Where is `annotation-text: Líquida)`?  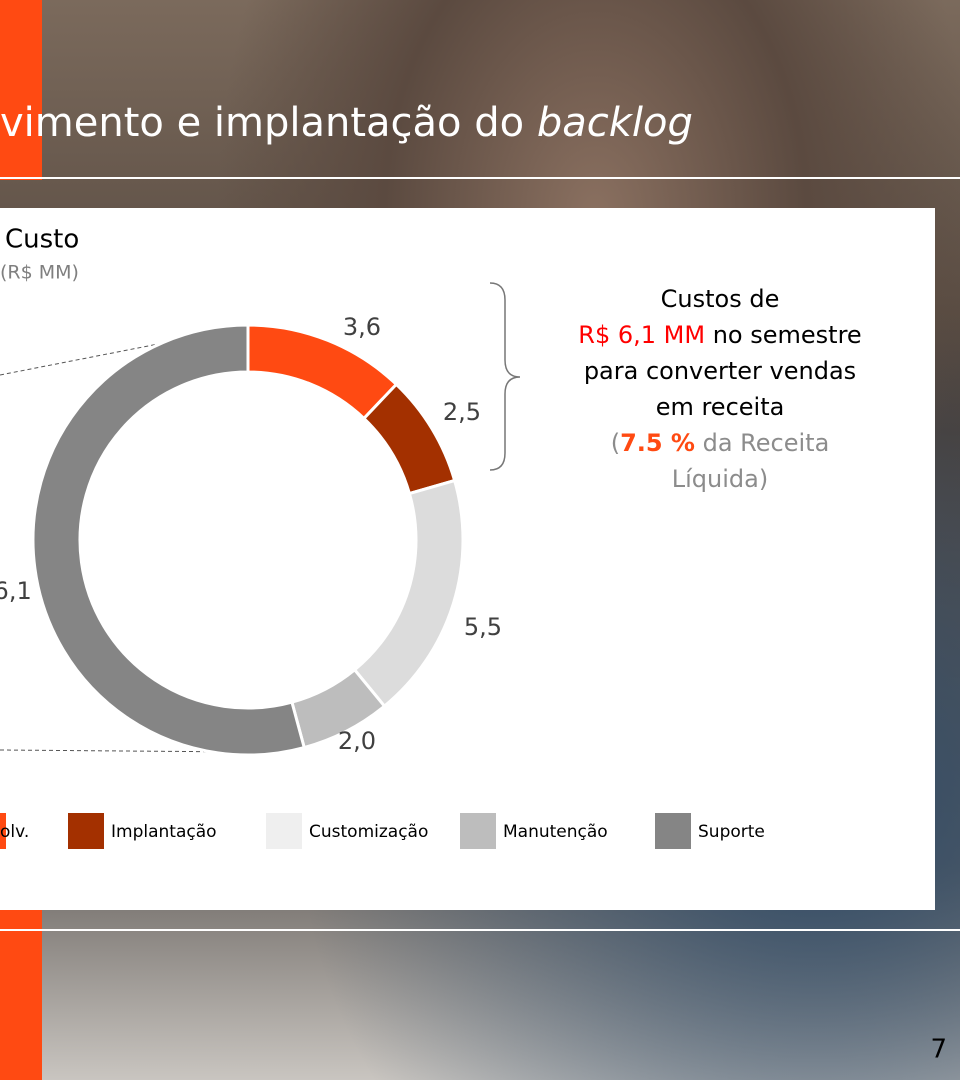 annotation-text: Líquida) is located at coordinates (720, 479).